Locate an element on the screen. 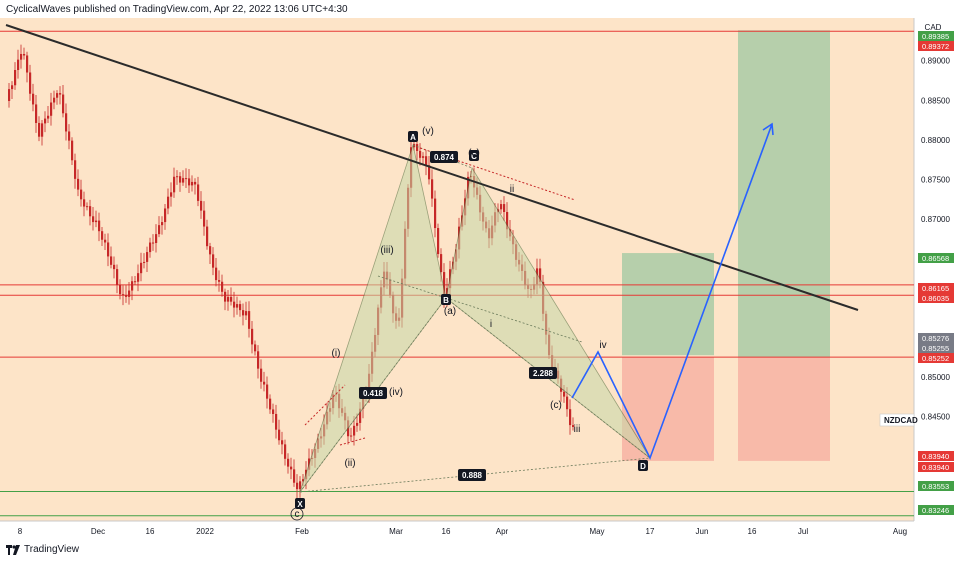 The width and height of the screenshot is (960, 563). price-tag-label-9: 0.83940 is located at coordinates (935, 467).